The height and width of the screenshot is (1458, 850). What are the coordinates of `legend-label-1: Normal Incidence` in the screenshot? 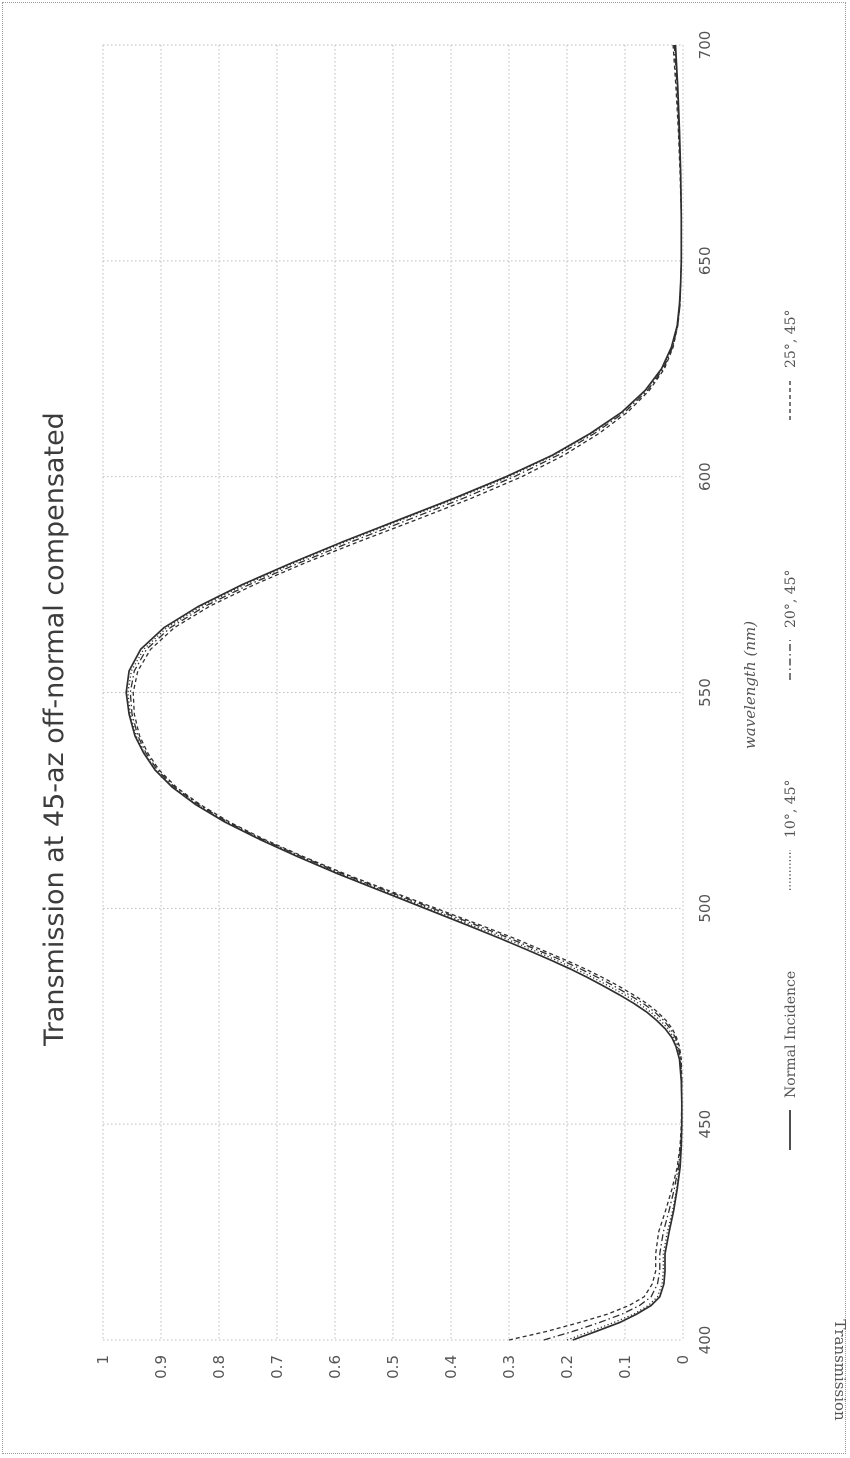 It's located at (791, 1034).